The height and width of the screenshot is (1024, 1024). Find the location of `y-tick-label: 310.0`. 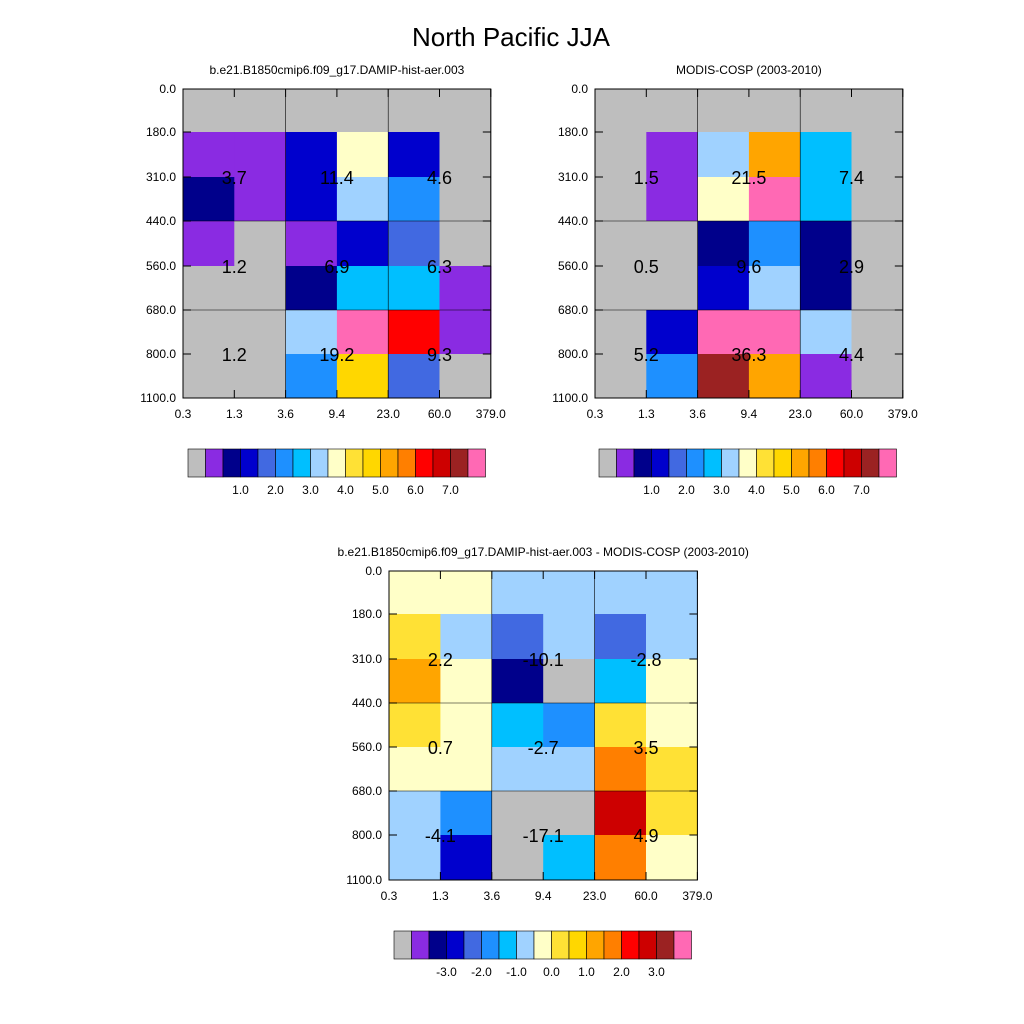

y-tick-label: 310.0 is located at coordinates (573, 177).